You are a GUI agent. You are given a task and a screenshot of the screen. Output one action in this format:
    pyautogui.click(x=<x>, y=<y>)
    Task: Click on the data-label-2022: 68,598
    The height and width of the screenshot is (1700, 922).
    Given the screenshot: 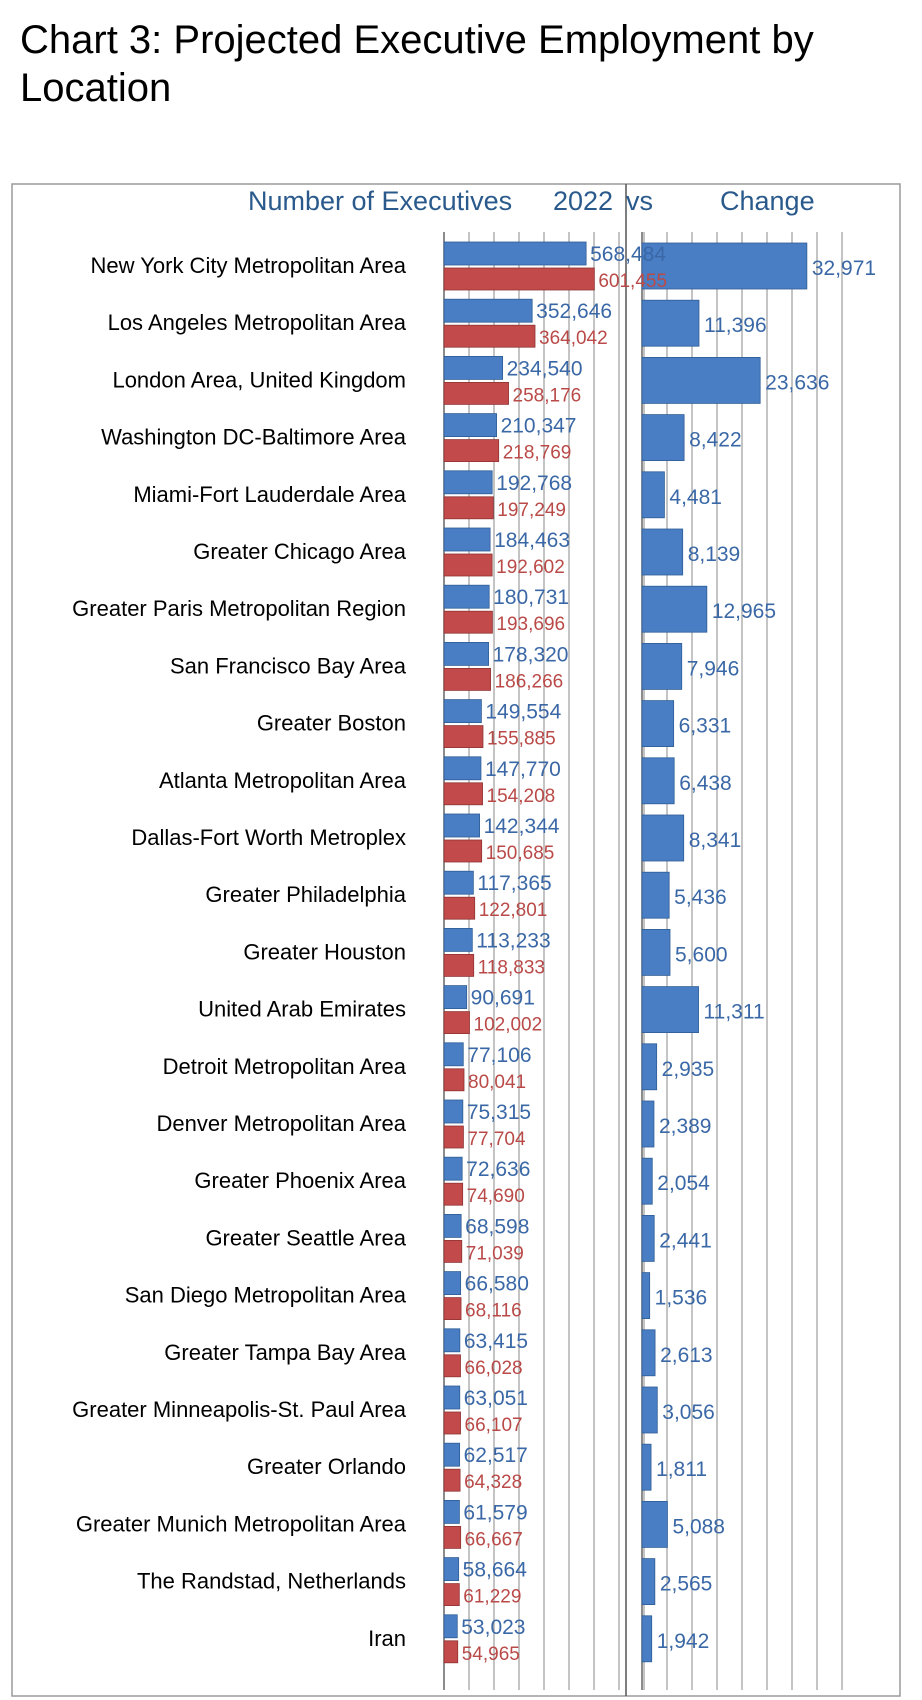 What is the action you would take?
    pyautogui.click(x=497, y=1226)
    